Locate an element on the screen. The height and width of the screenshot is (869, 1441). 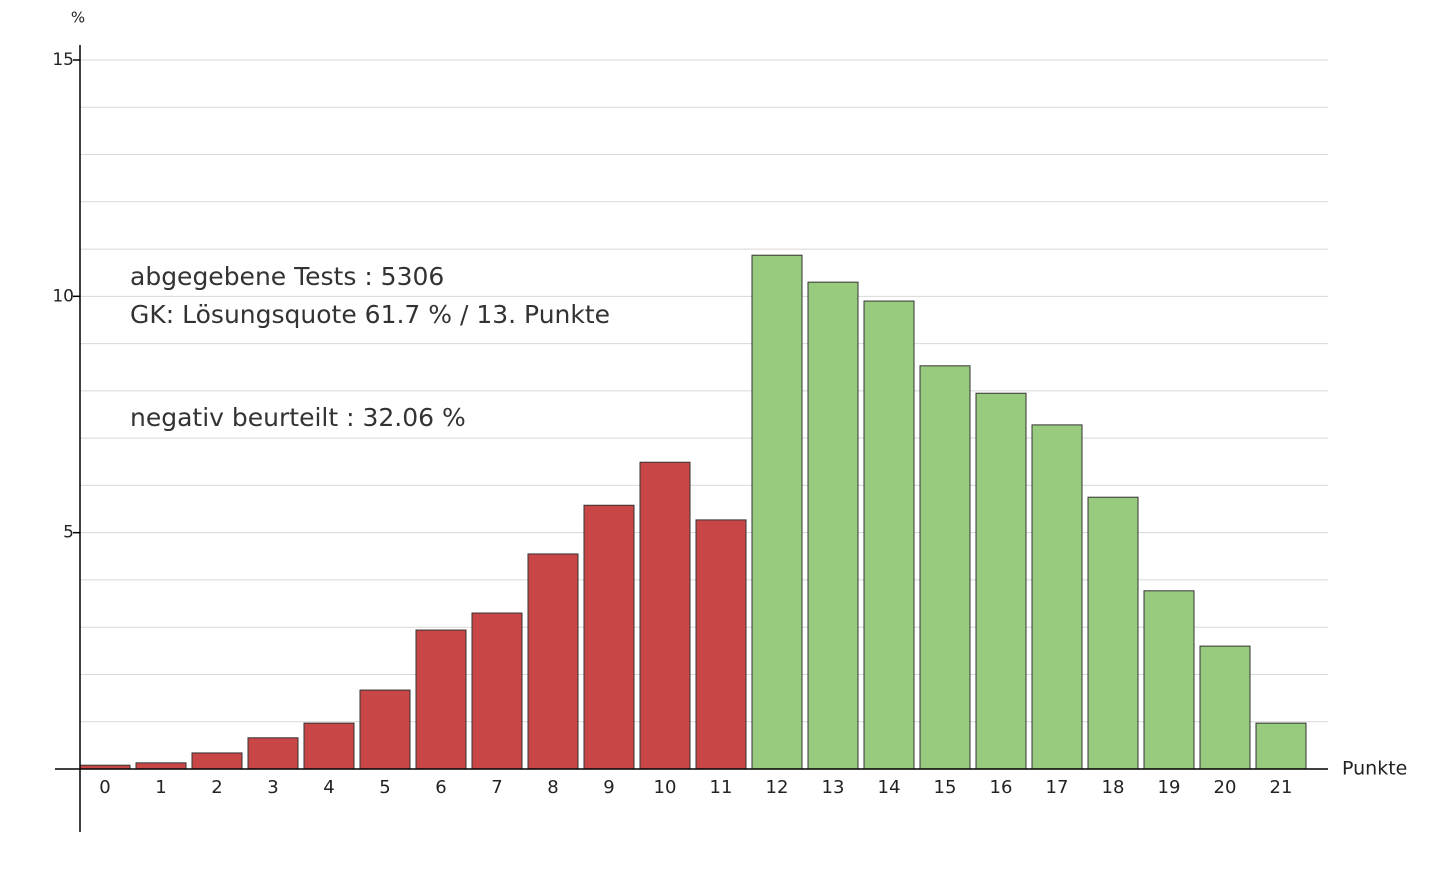
annotation: negativ beurteilt : 32.06 % is located at coordinates (298, 417).